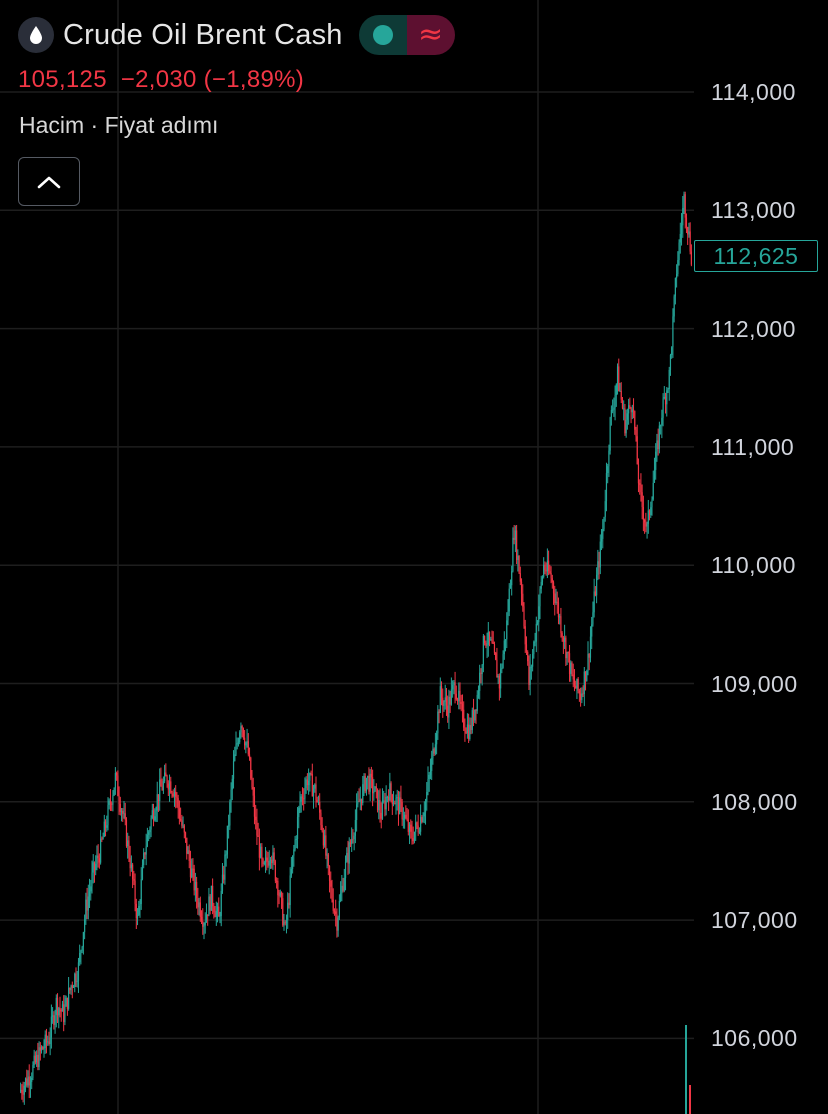  What do you see at coordinates (430, 35) in the screenshot?
I see `market-status-wave: ≈` at bounding box center [430, 35].